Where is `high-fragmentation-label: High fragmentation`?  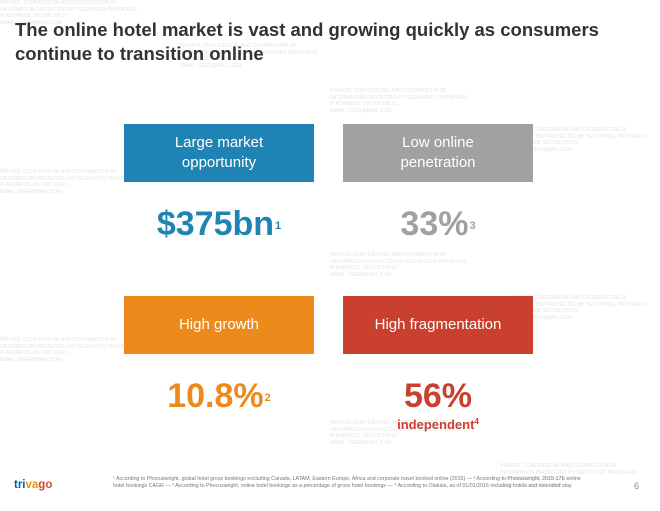 high-fragmentation-label: High fragmentation is located at coordinates (438, 324).